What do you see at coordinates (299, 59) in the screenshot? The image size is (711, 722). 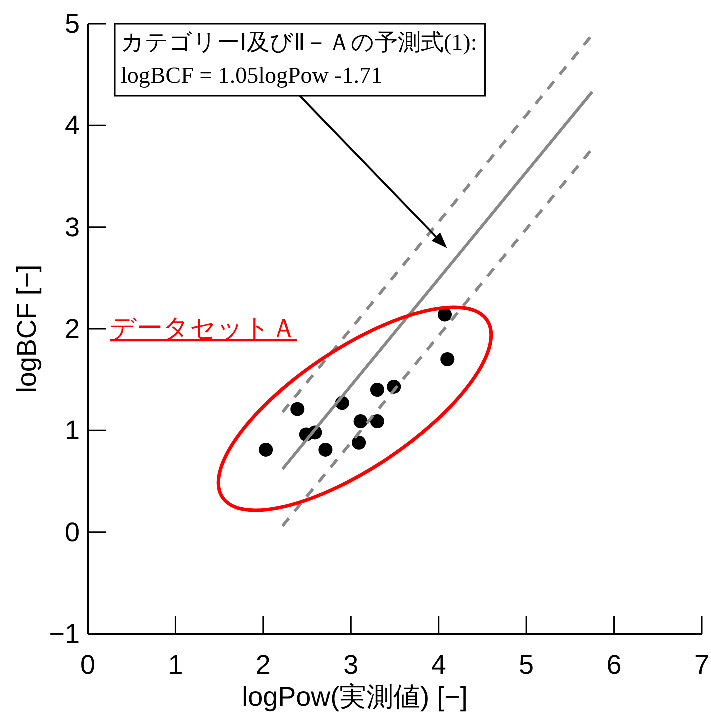 I see `annotation: カテゴリーⅠ及びⅡ－Ａの予測式(1): logBCF = 1.05logPow -1.71` at bounding box center [299, 59].